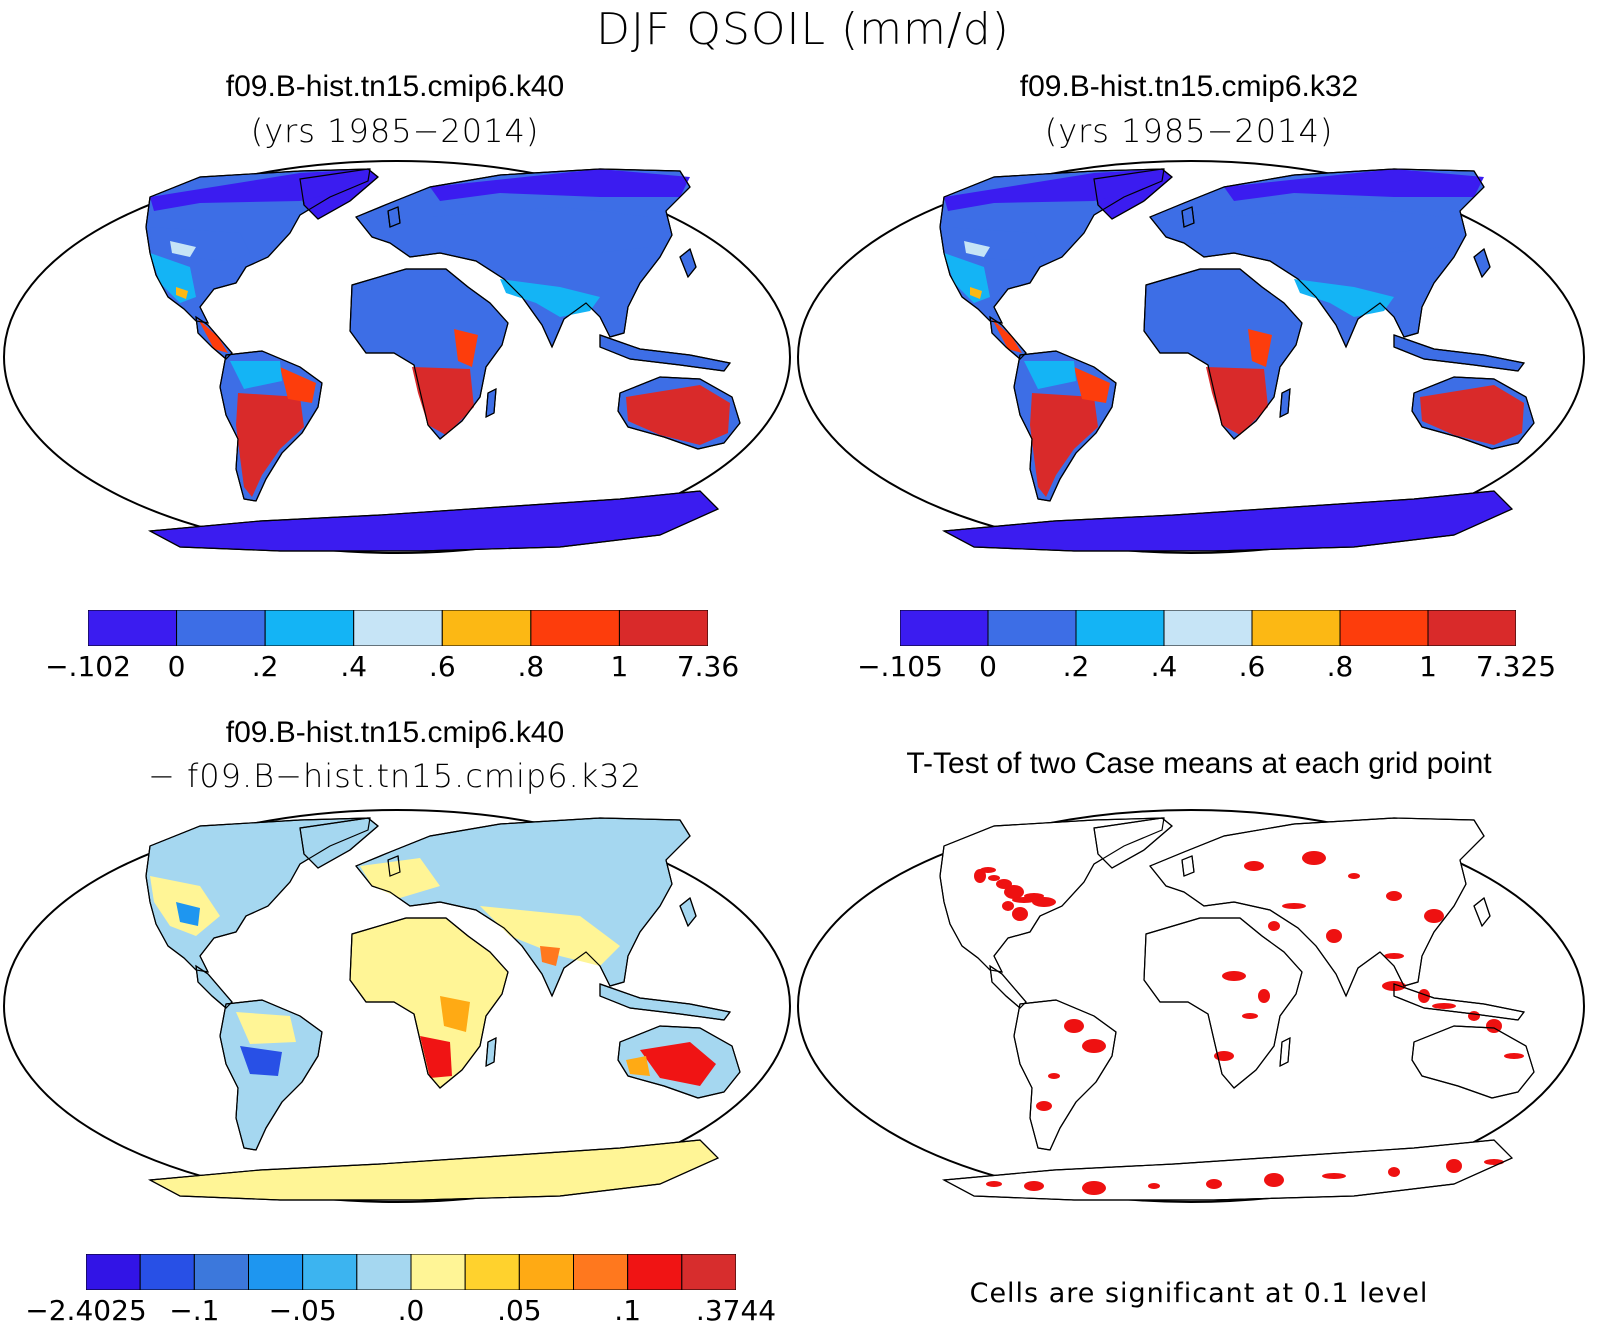 This screenshot has width=1606, height=1327. Describe the element at coordinates (86, 1310) in the screenshot. I see `colorbar-label: −2.4025` at that location.